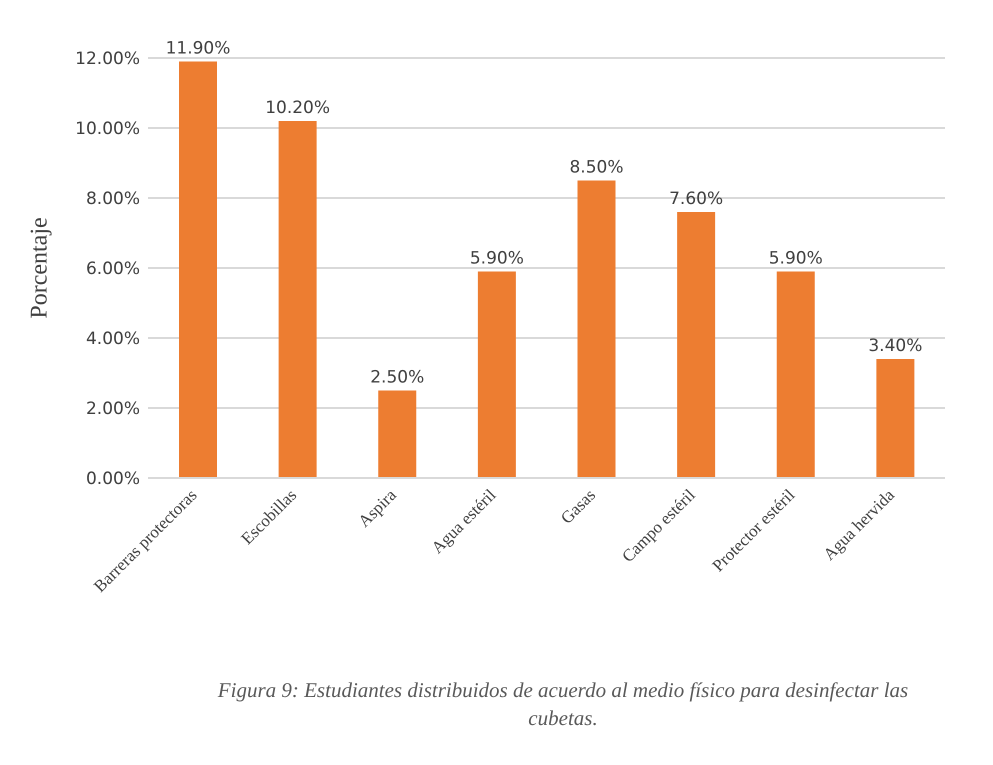 The width and height of the screenshot is (993, 765). Describe the element at coordinates (39, 268) in the screenshot. I see `y-axis-title: Porcentaje` at that location.